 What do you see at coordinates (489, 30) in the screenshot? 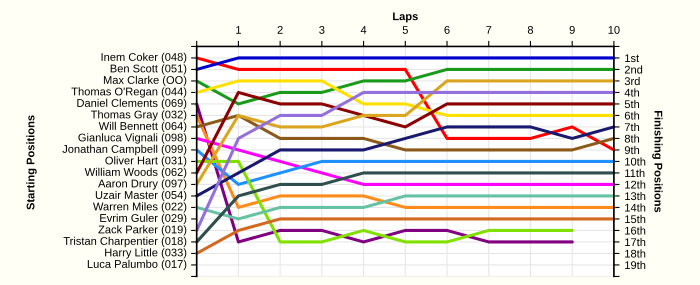
I see `x-tick-label: 7` at bounding box center [489, 30].